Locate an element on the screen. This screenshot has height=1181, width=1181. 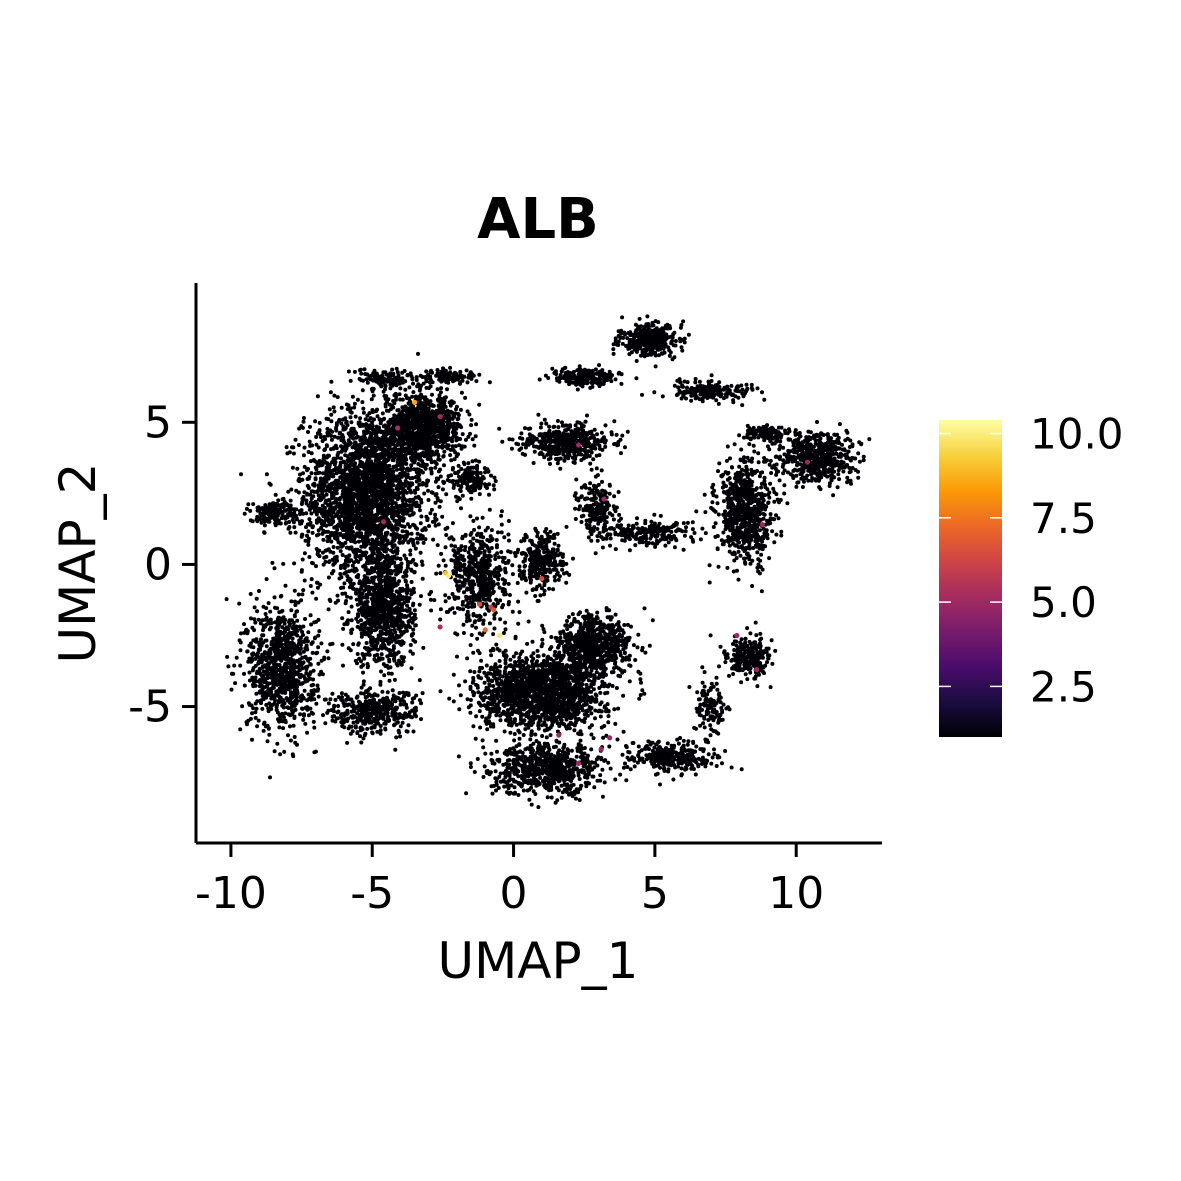
chart-title: ALB is located at coordinates (538, 219).